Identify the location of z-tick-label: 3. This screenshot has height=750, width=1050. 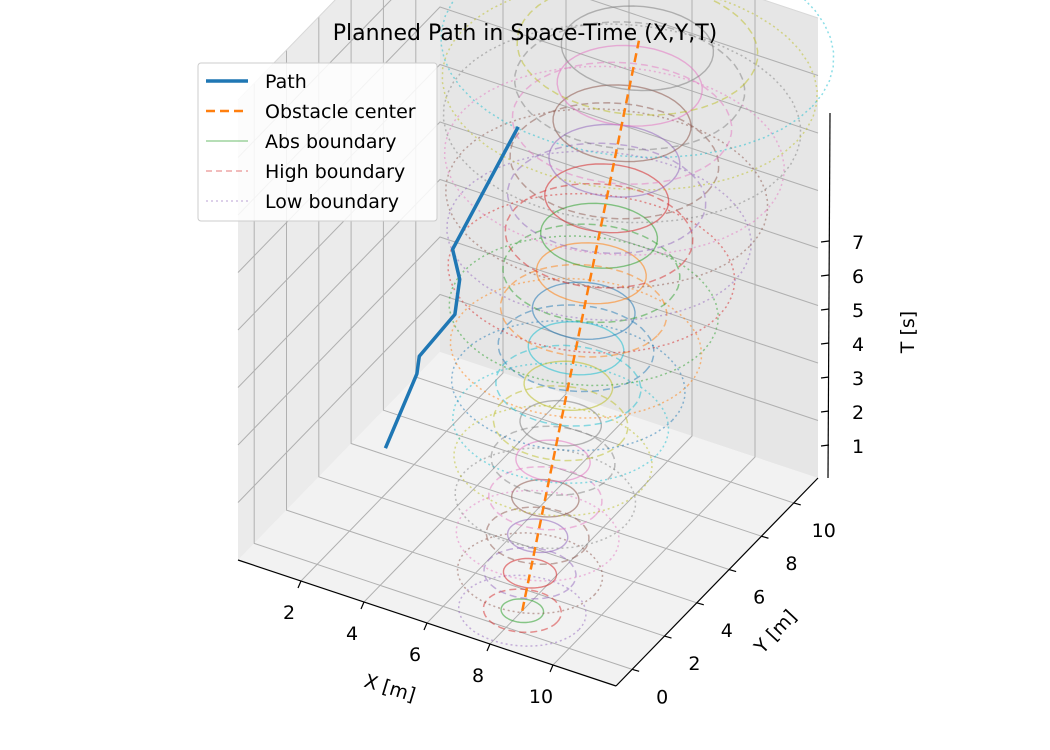
(858, 379).